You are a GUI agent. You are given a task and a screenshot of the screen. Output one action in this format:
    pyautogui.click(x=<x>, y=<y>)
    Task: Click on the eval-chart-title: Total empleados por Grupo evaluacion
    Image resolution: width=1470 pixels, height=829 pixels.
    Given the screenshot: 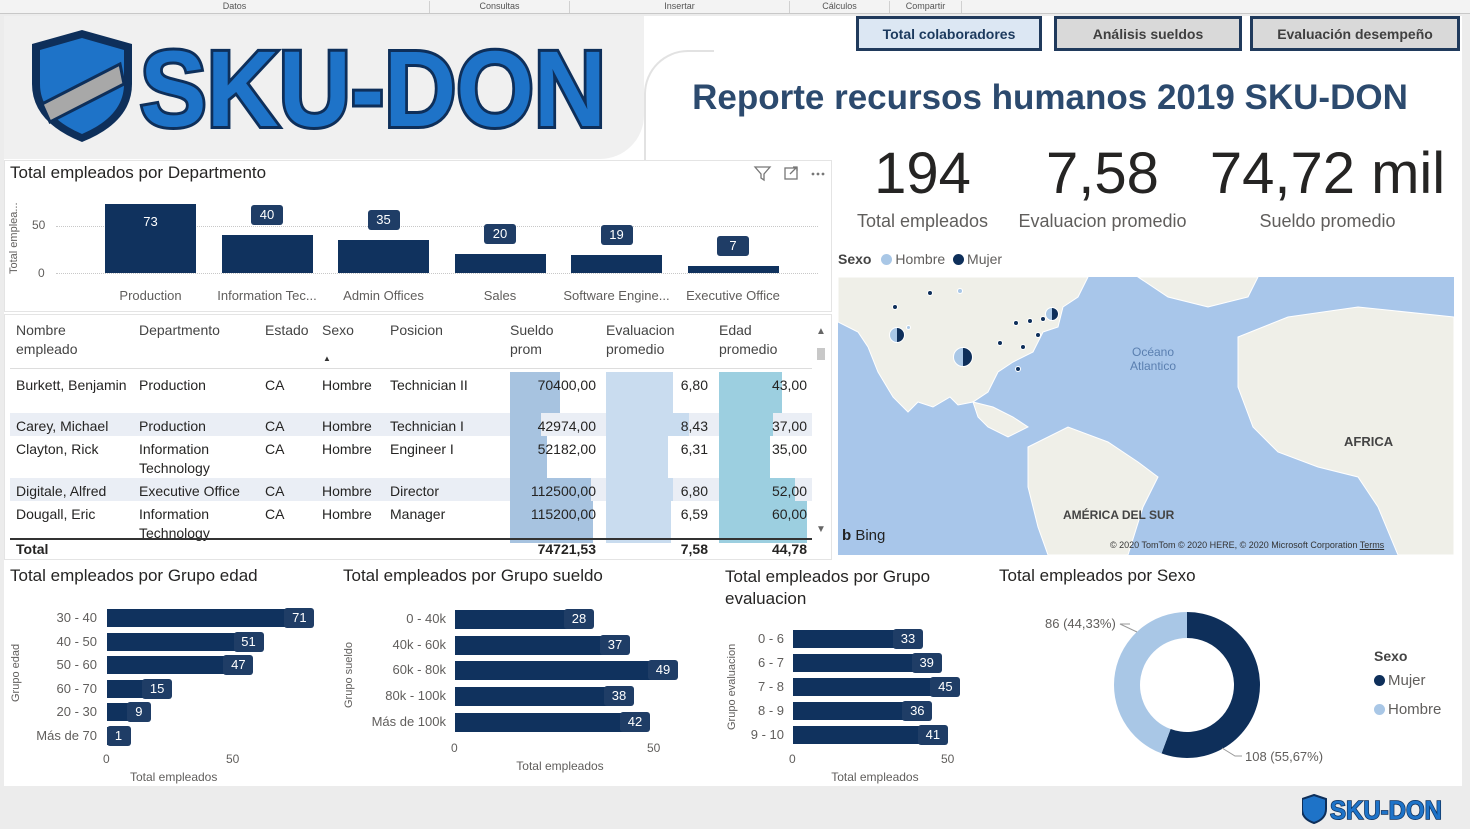 What is the action you would take?
    pyautogui.click(x=828, y=587)
    